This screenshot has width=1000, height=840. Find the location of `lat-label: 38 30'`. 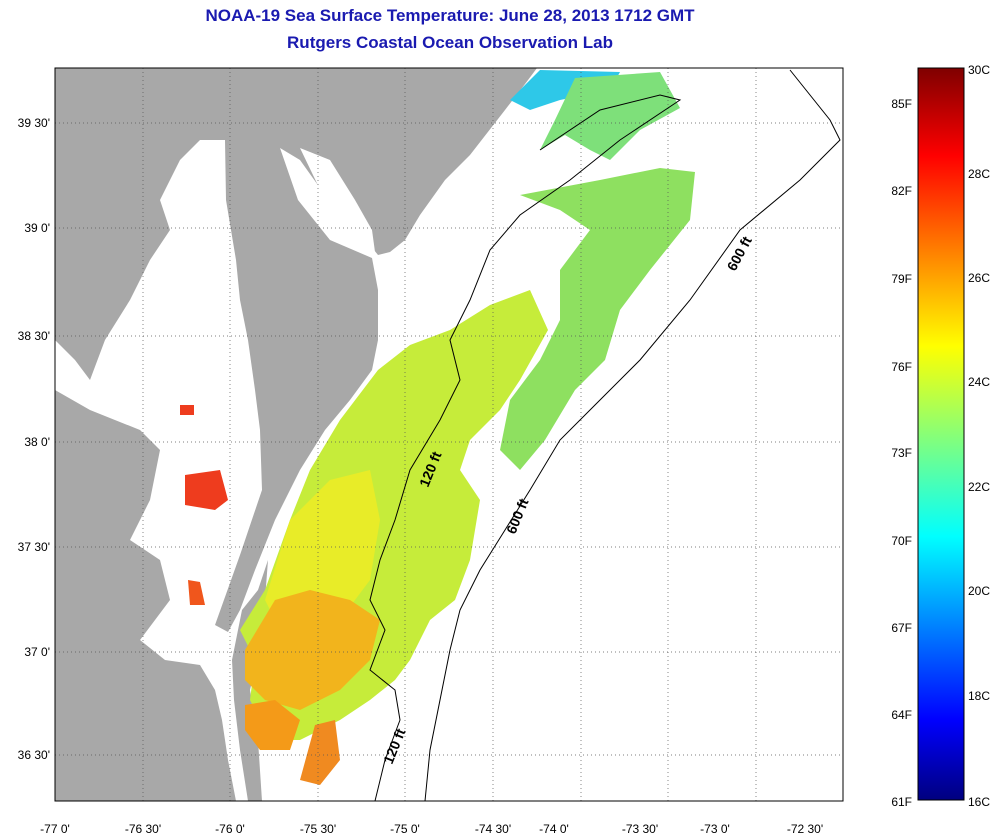

lat-label: 38 30' is located at coordinates (34, 336).